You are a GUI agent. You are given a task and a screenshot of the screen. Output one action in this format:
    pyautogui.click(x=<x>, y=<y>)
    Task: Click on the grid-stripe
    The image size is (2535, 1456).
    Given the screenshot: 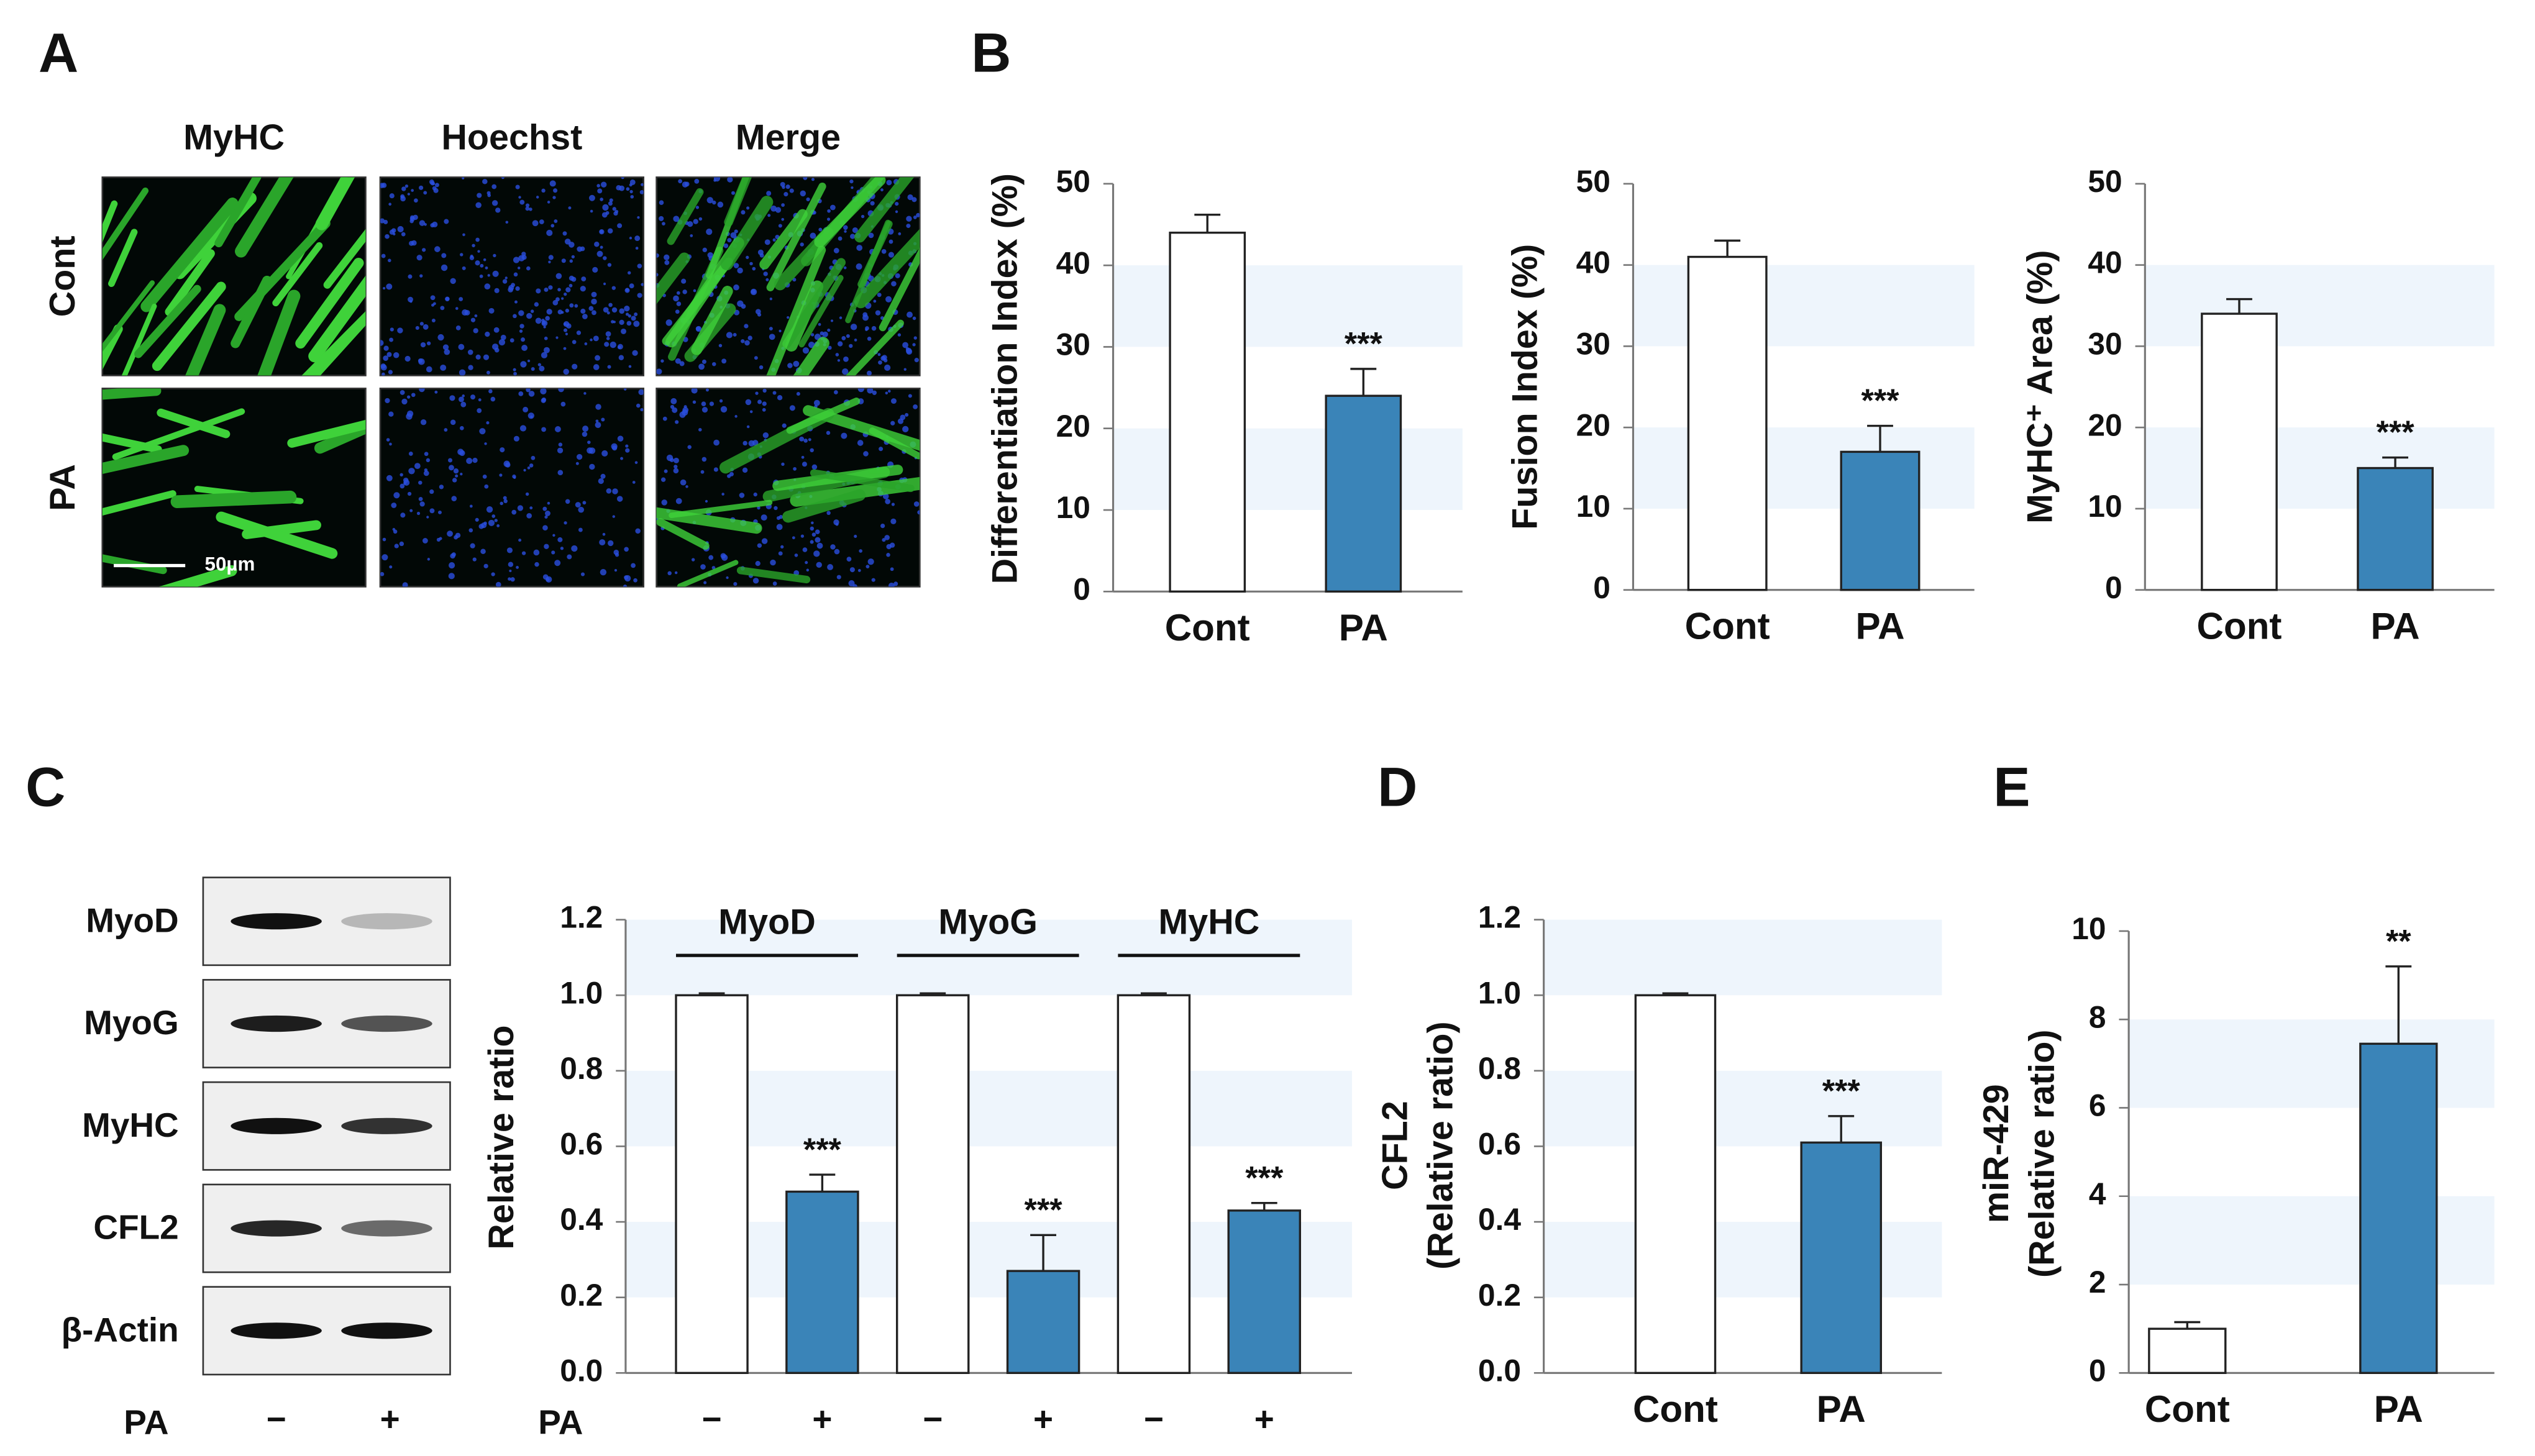 What is the action you would take?
    pyautogui.click(x=1804, y=306)
    